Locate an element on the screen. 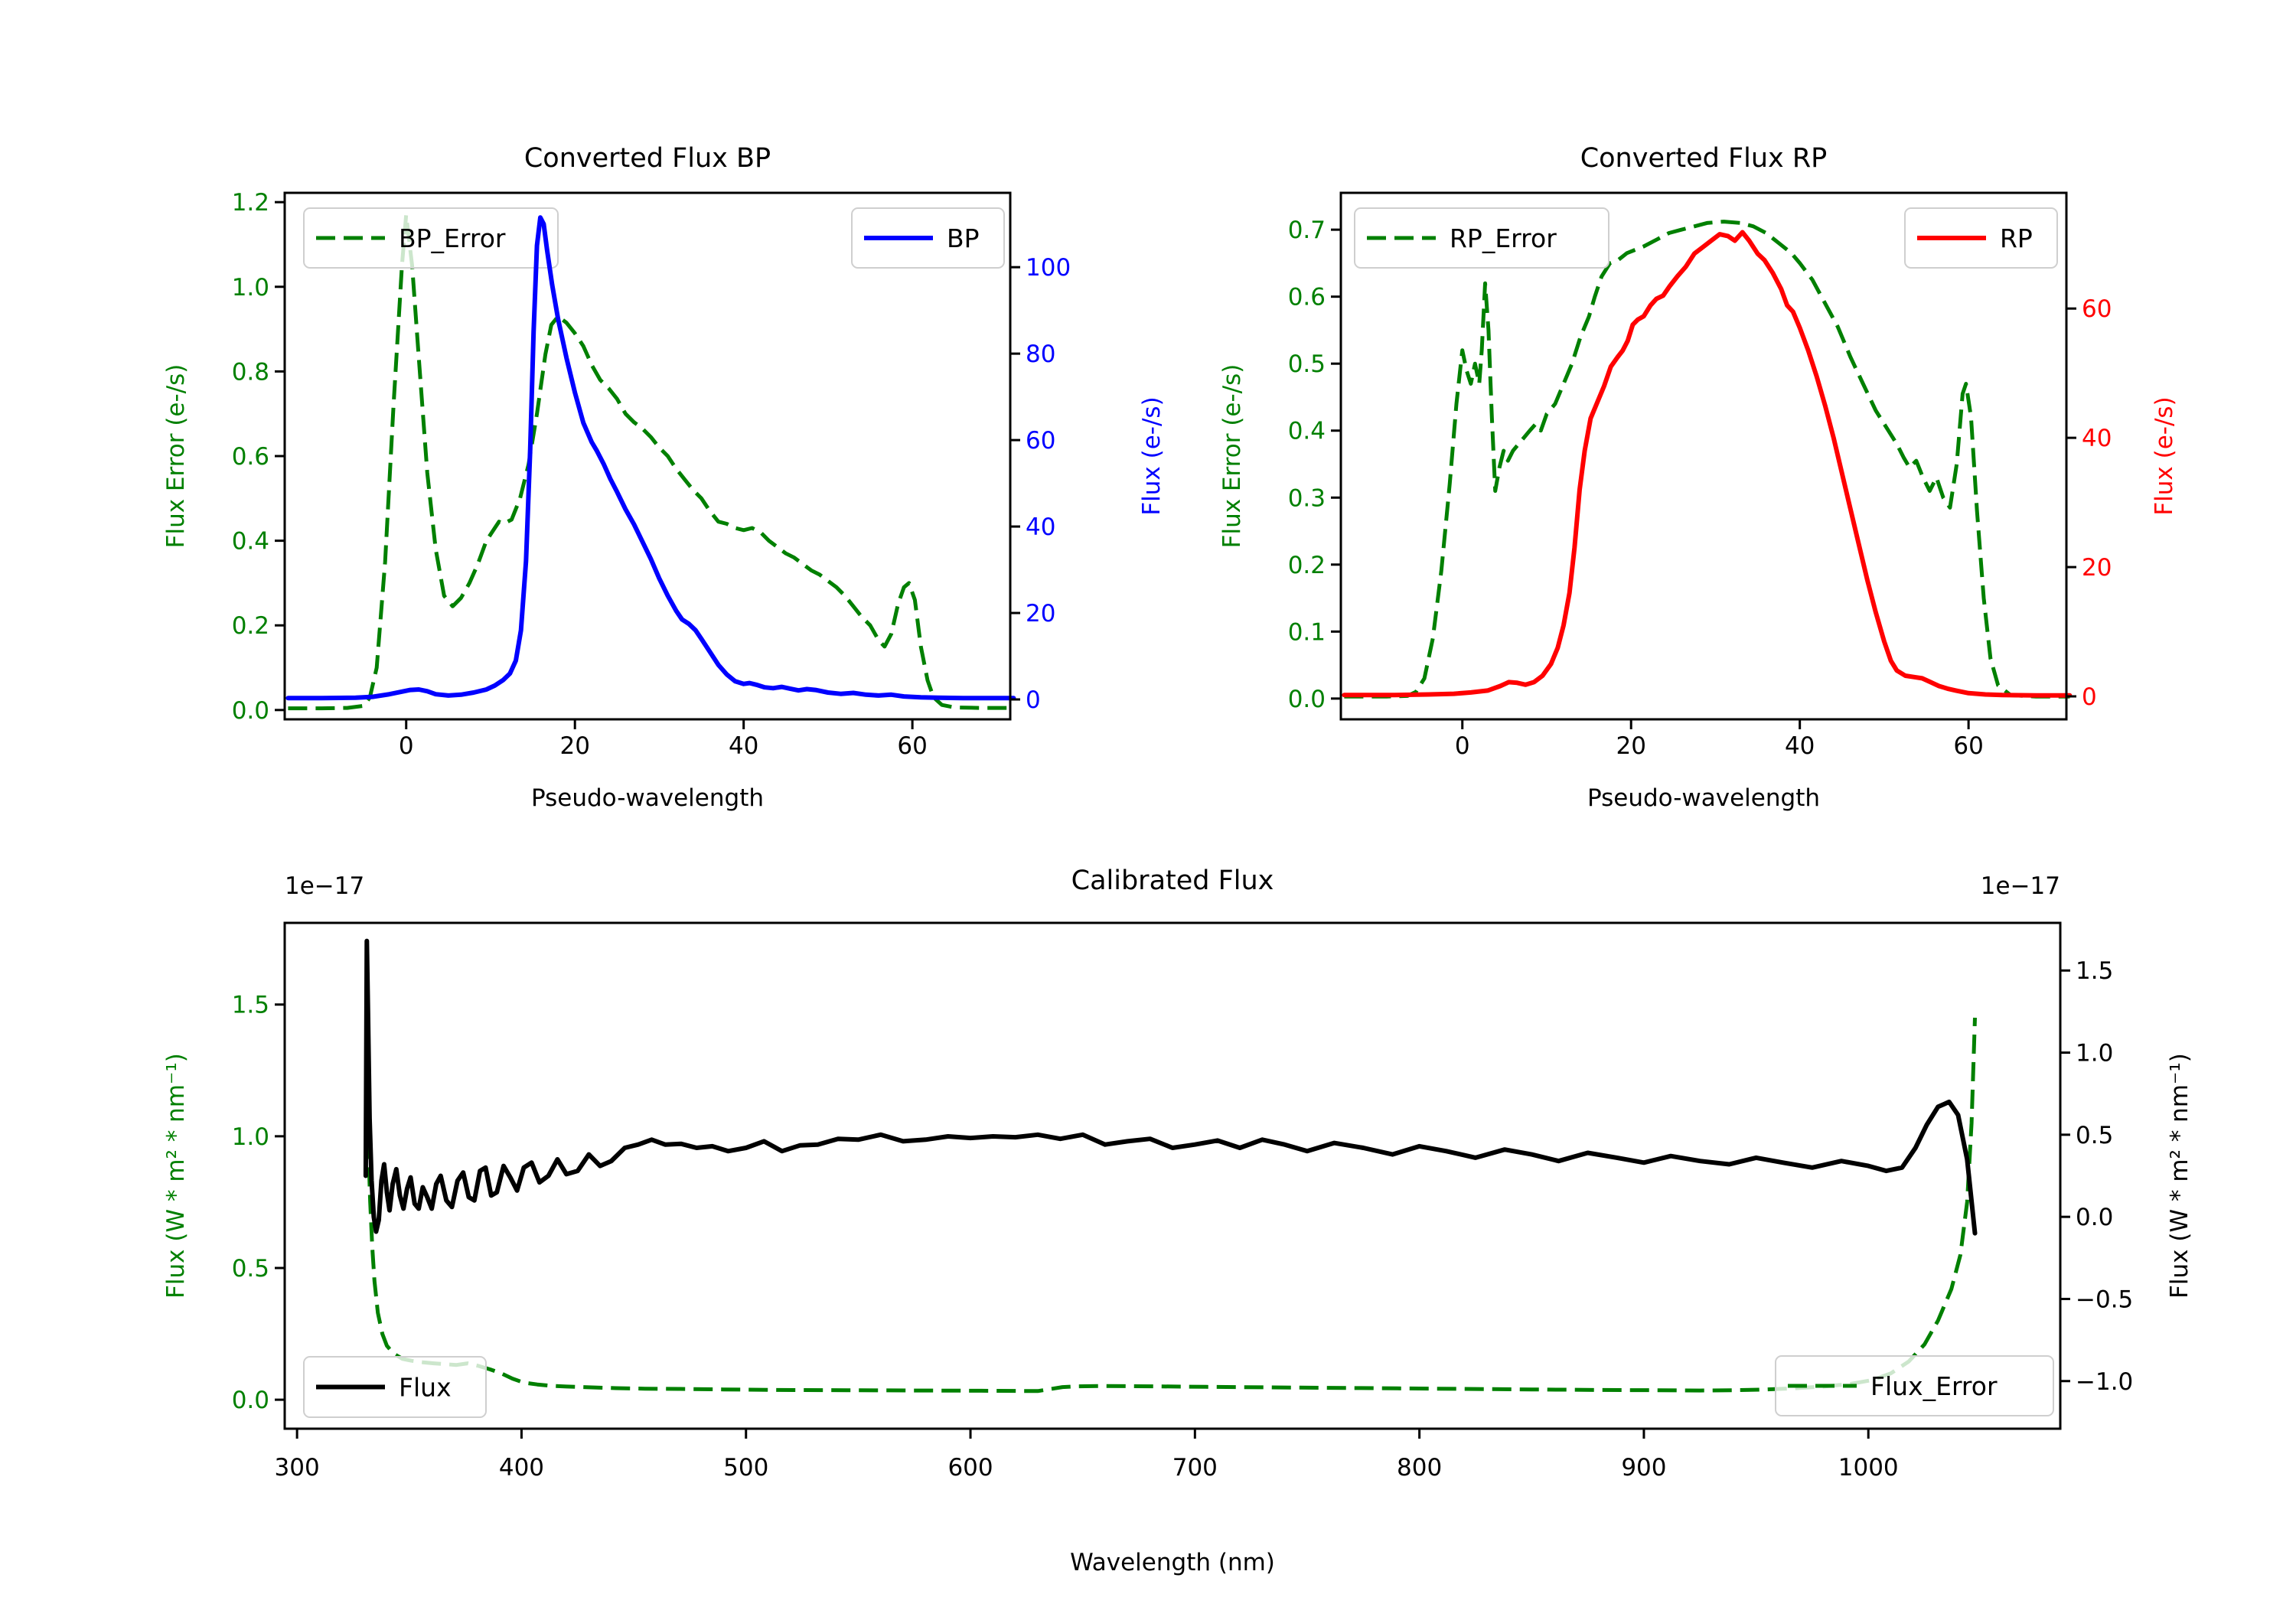  x-axis-label: Wavelength (nm) is located at coordinates (1172, 1562).